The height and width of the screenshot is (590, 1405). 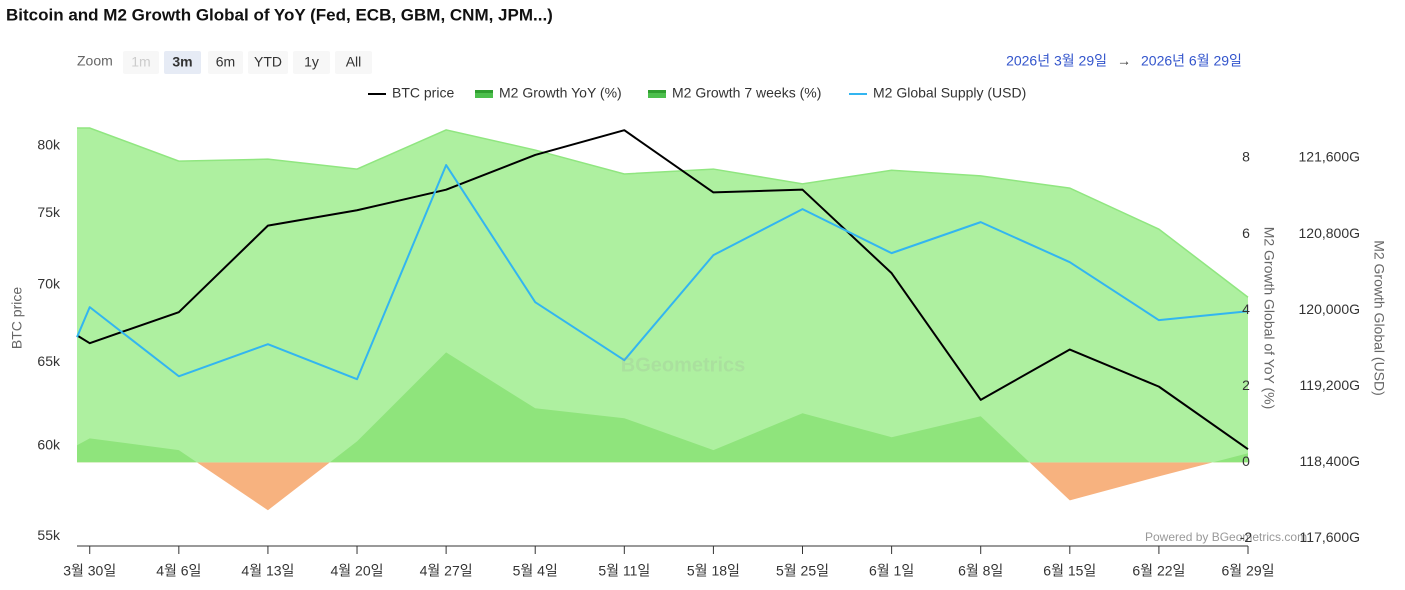 I want to click on y2-tick-label: 0, so click(x=1246, y=461).